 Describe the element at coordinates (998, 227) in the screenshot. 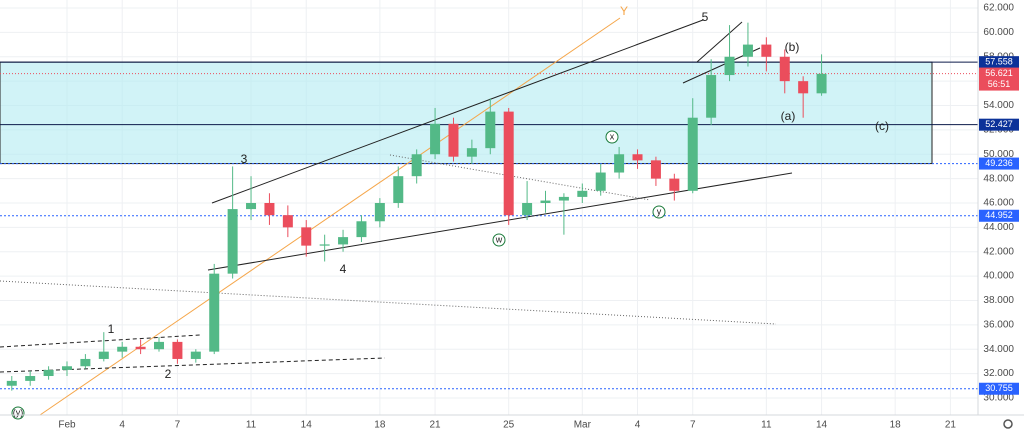

I see `y-tick-label: 44.000` at that location.